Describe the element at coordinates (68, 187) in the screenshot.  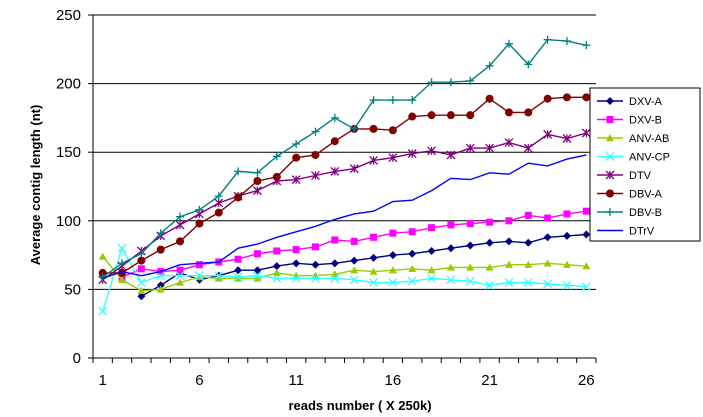
I see `y-axis-tick-labels: 0 50 100 150 200 250` at that location.